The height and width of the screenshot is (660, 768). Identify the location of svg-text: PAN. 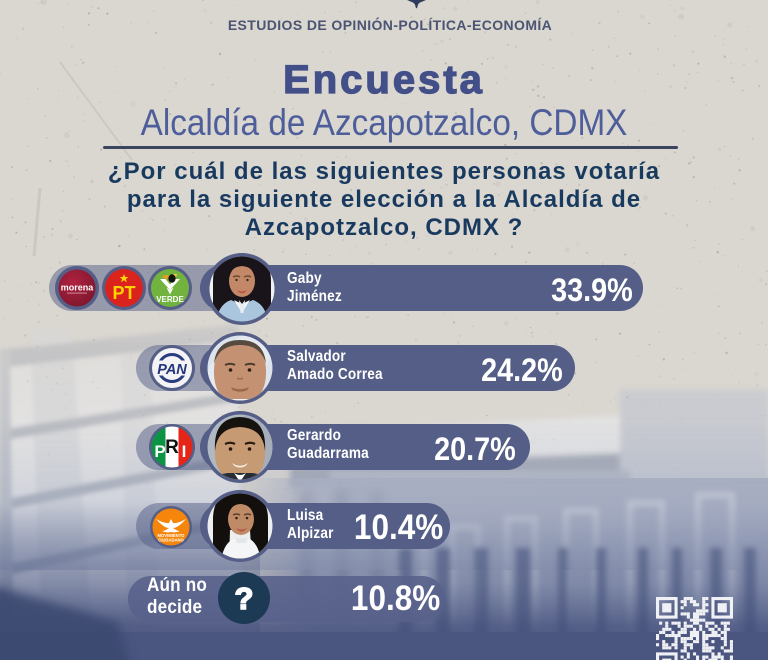
(172, 370).